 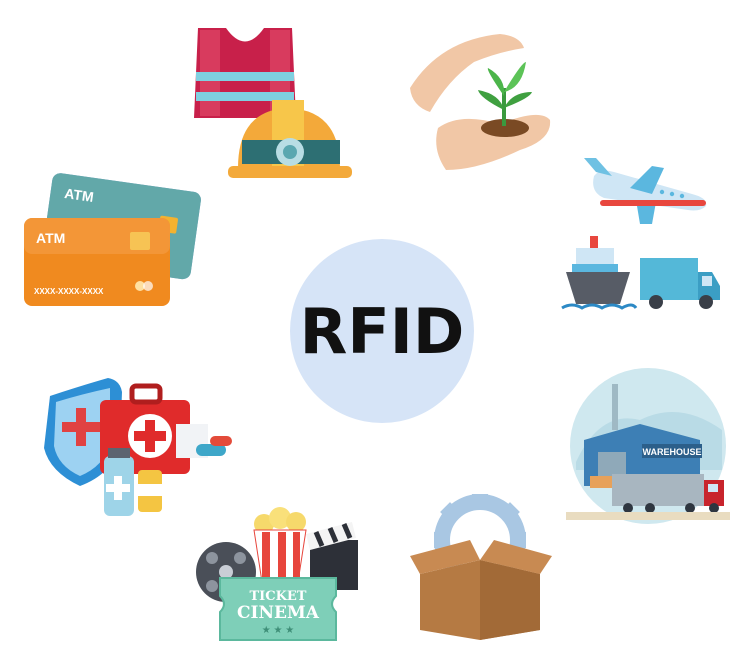 What do you see at coordinates (280, 545) in the screenshot?
I see `popcorn-icon` at bounding box center [280, 545].